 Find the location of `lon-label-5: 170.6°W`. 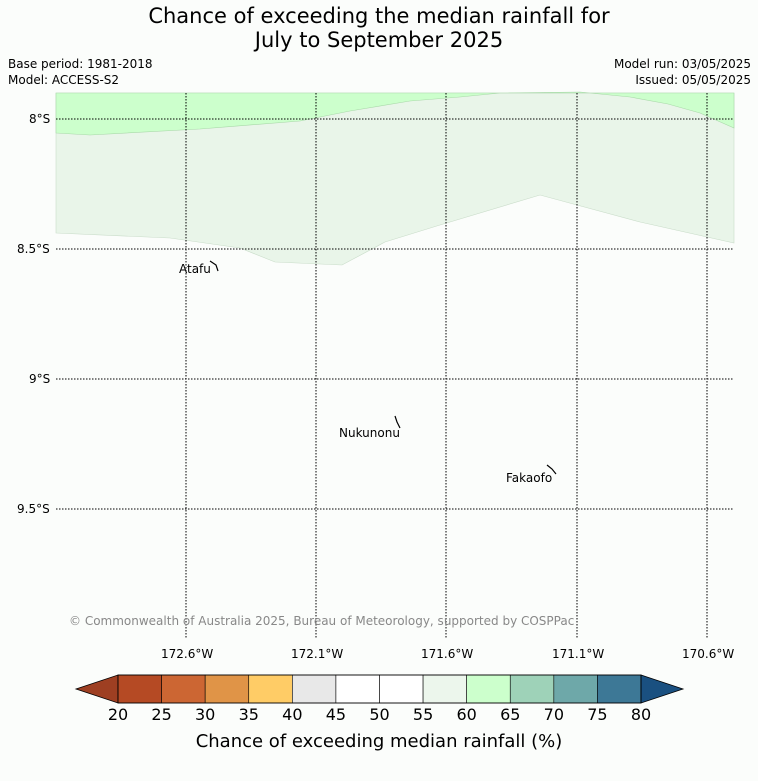

lon-label-5: 170.6°W is located at coordinates (708, 654).